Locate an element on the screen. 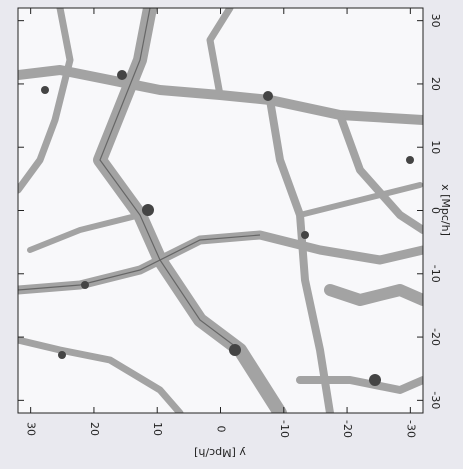 The width and height of the screenshot is (463, 469). x-tick-label: 10 is located at coordinates (435, 147).